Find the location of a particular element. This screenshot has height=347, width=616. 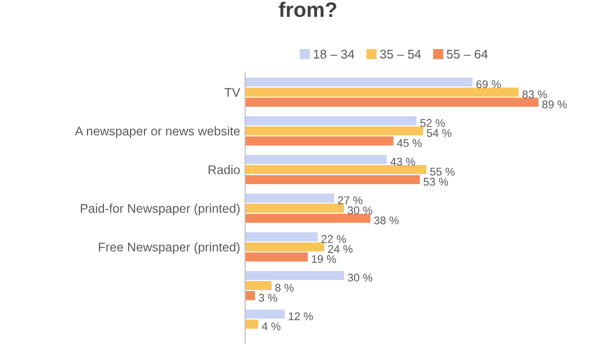

y-tick-label: A newspaper or news website is located at coordinates (157, 132).